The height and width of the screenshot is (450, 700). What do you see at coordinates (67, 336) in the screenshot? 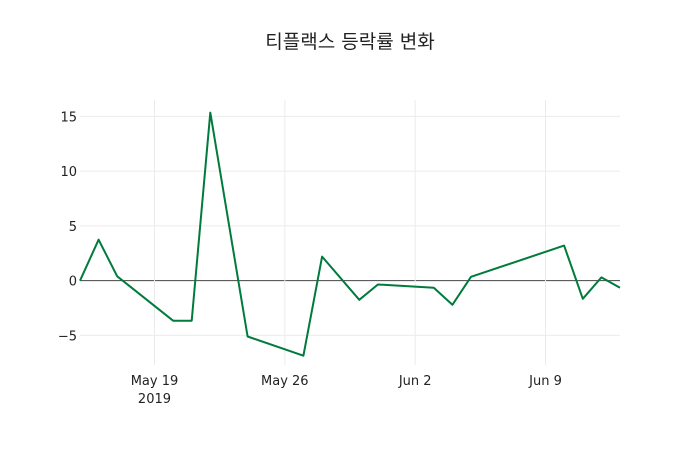
I see `y-tick-label: −5` at bounding box center [67, 336].